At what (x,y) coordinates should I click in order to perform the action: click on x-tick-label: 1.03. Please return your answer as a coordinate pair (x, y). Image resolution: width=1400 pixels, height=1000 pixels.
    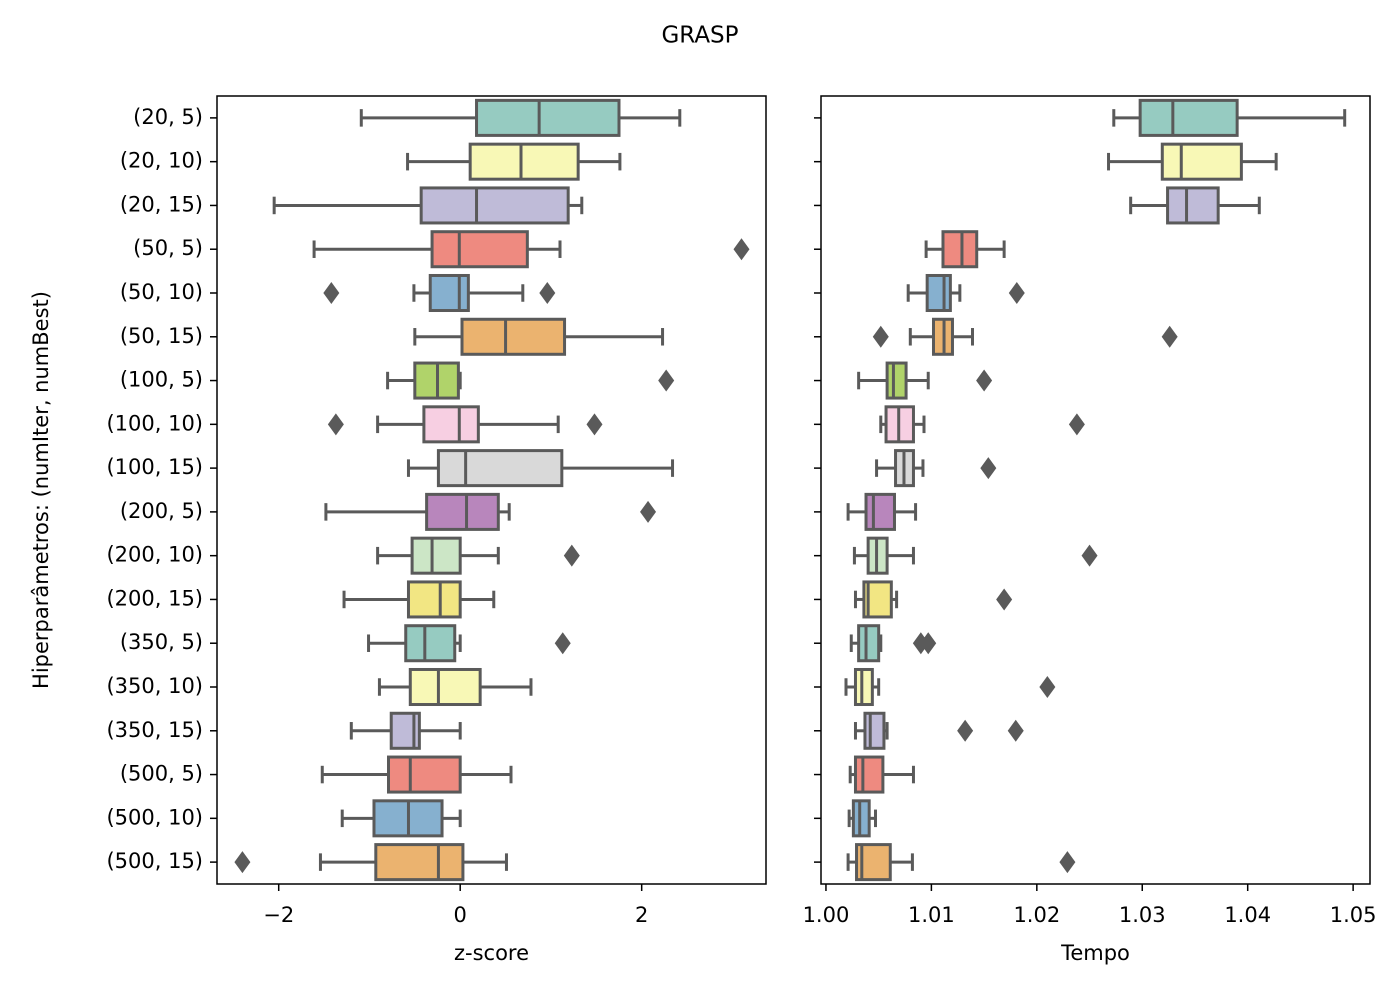
    Looking at the image, I should click on (1142, 915).